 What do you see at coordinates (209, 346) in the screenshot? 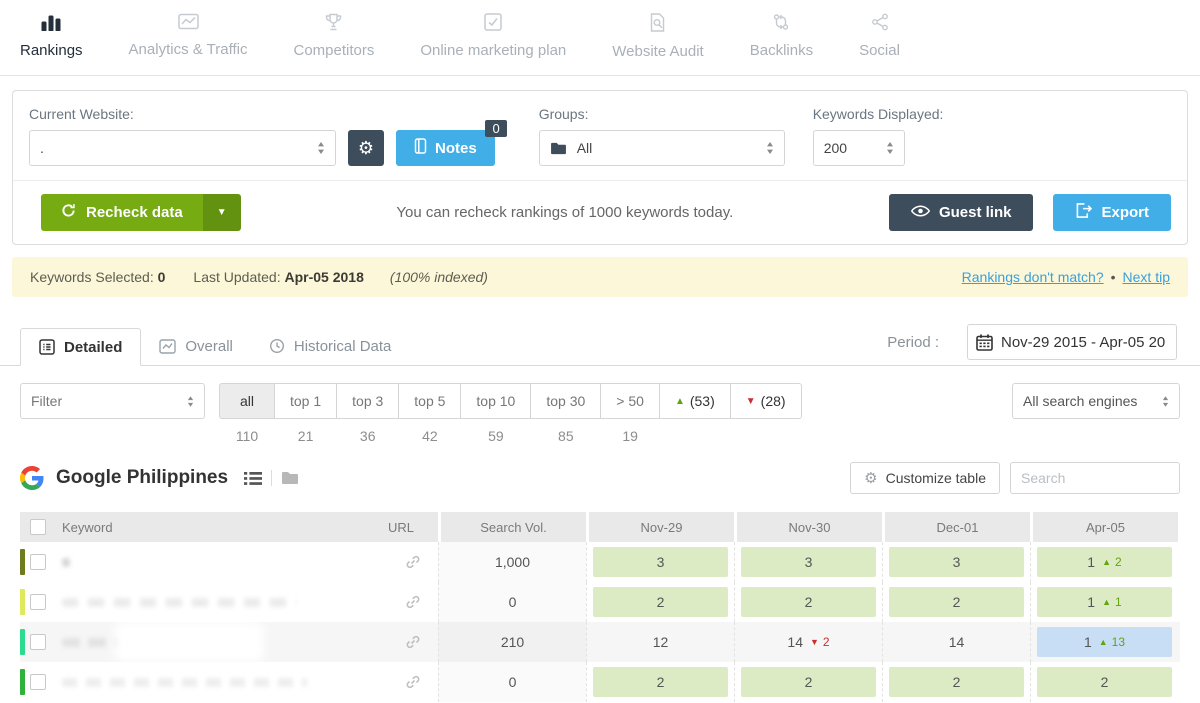
I see `tab-label: Overall` at bounding box center [209, 346].